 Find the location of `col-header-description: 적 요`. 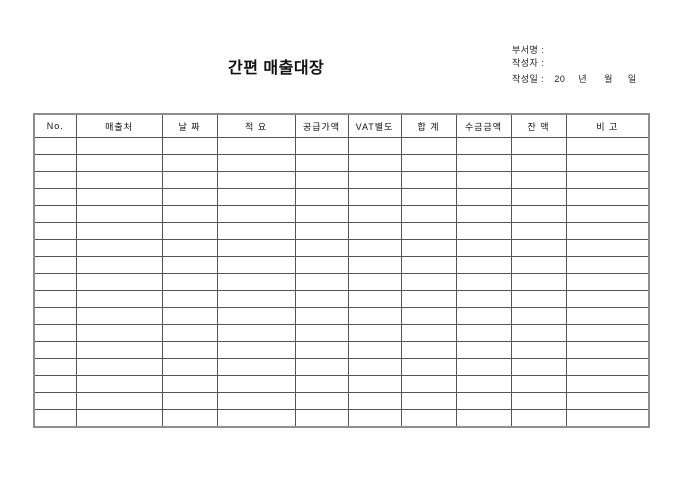

col-header-description: 적 요 is located at coordinates (256, 125).